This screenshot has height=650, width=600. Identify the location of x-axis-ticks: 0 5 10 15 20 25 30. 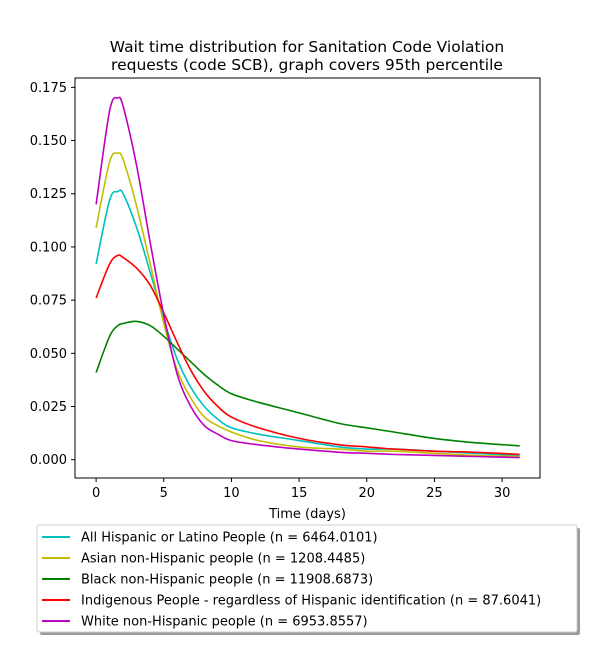
(301, 489).